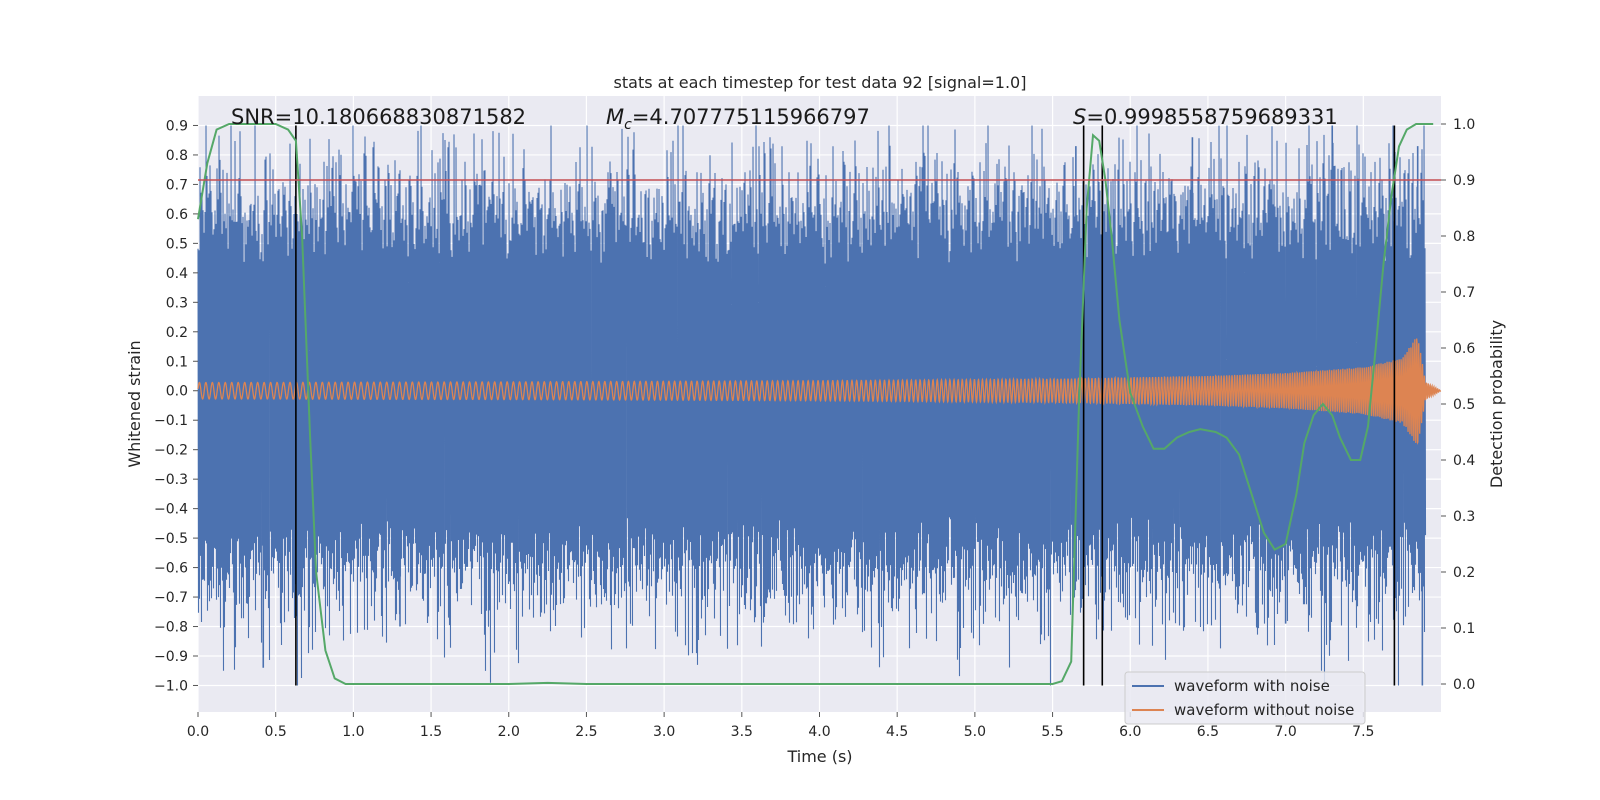  I want to click on y-tick-label: 0.5, so click(177, 244).